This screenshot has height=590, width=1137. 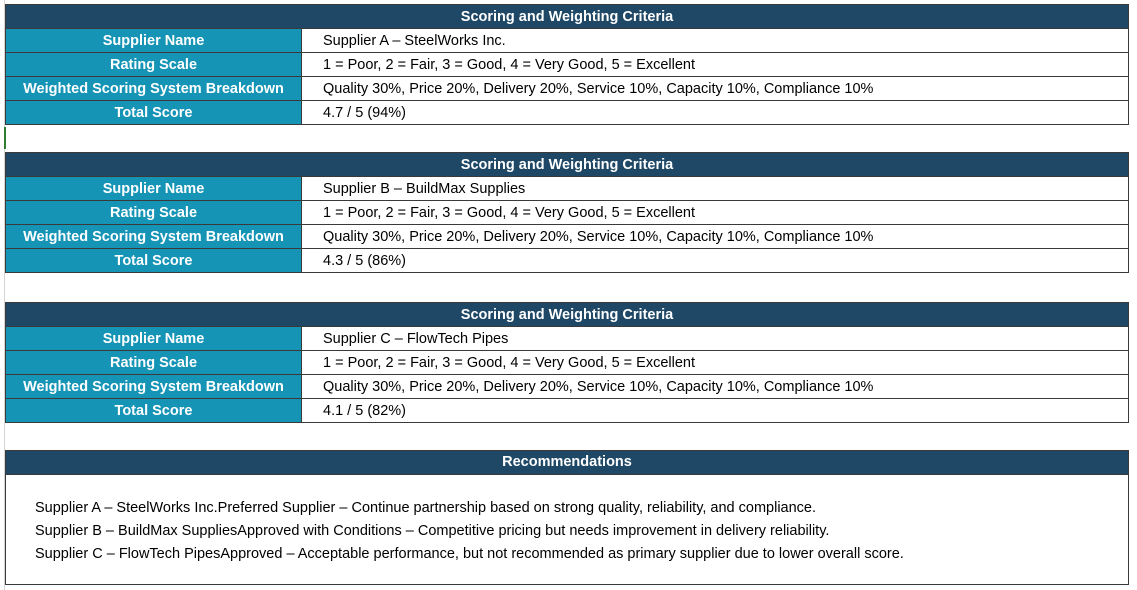 I want to click on column-gridline, so click(x=4, y=295).